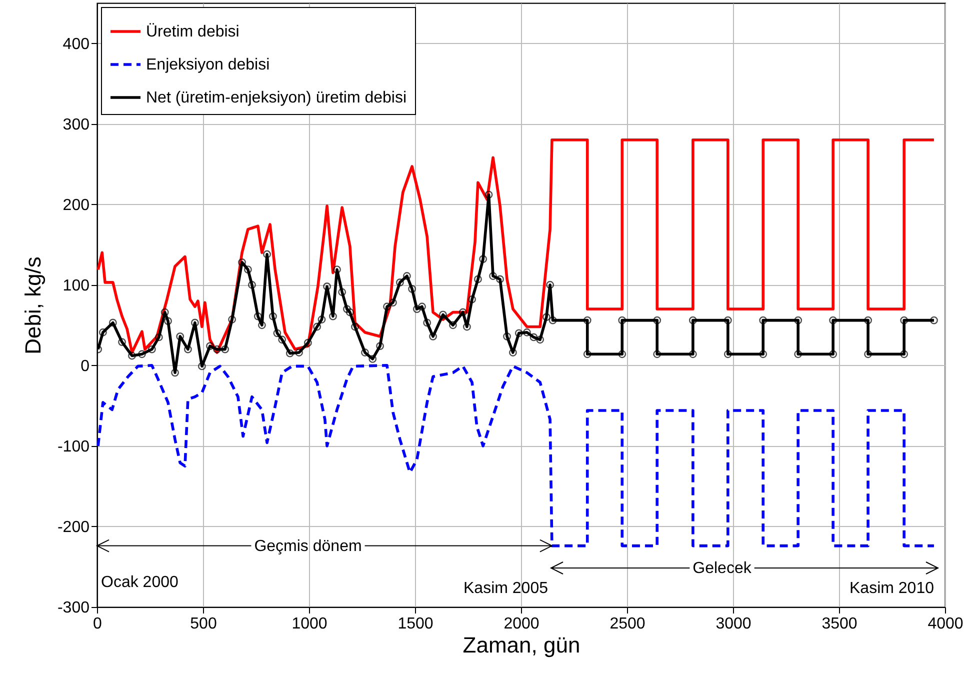 The width and height of the screenshot is (973, 677). What do you see at coordinates (73, 527) in the screenshot?
I see `y-tick-label: -200` at bounding box center [73, 527].